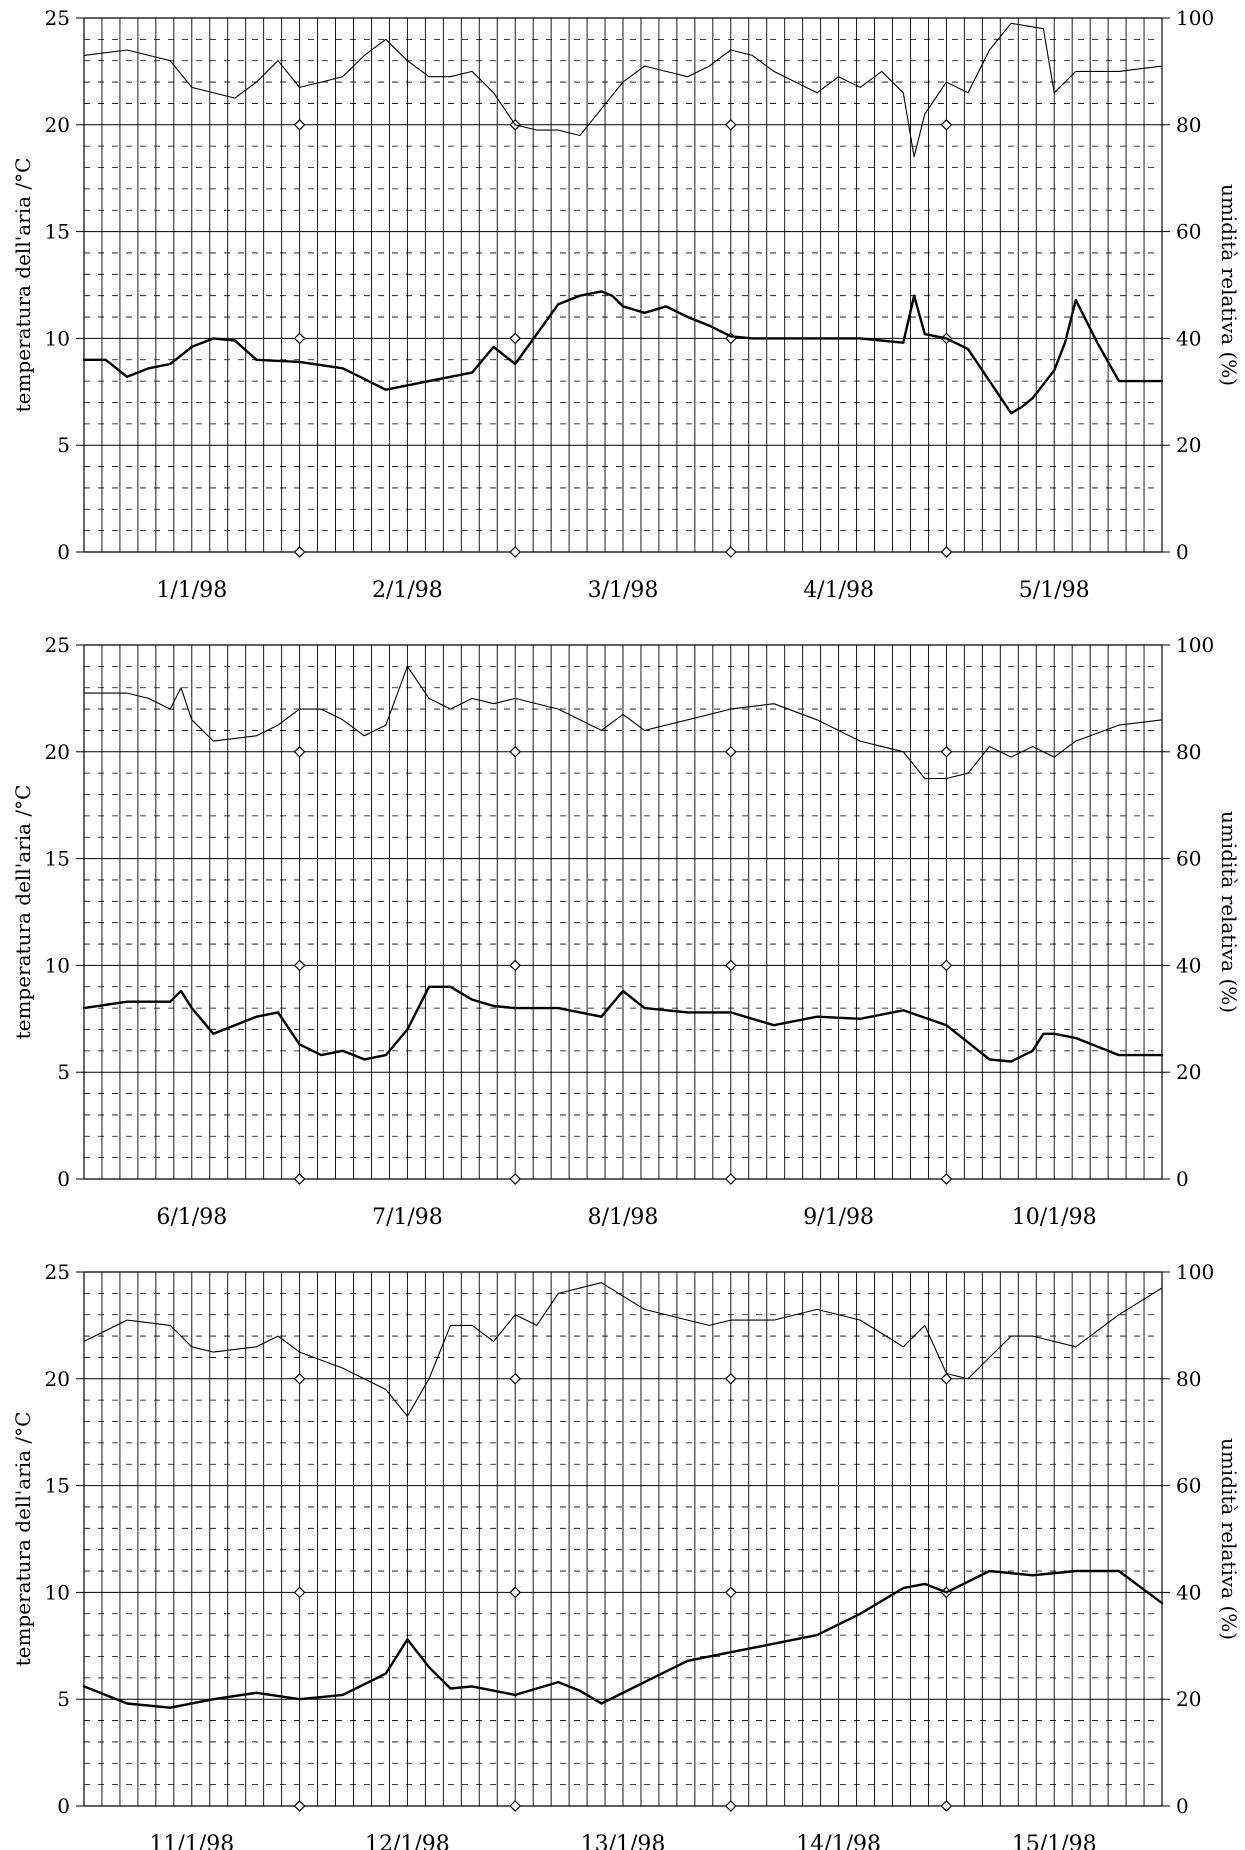 The width and height of the screenshot is (1245, 1850). I want to click on date-label: 14/1/98, so click(838, 1841).